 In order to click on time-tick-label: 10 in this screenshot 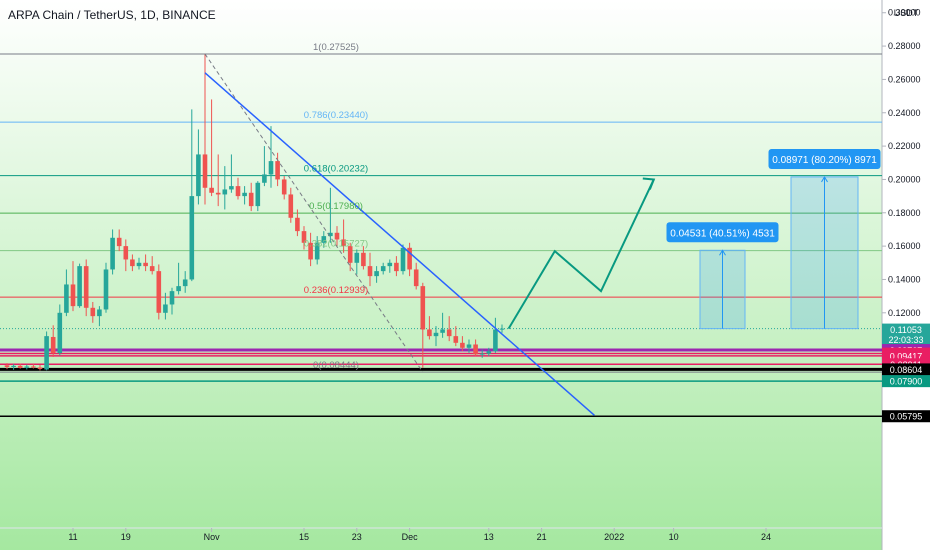, I will do `click(674, 537)`.